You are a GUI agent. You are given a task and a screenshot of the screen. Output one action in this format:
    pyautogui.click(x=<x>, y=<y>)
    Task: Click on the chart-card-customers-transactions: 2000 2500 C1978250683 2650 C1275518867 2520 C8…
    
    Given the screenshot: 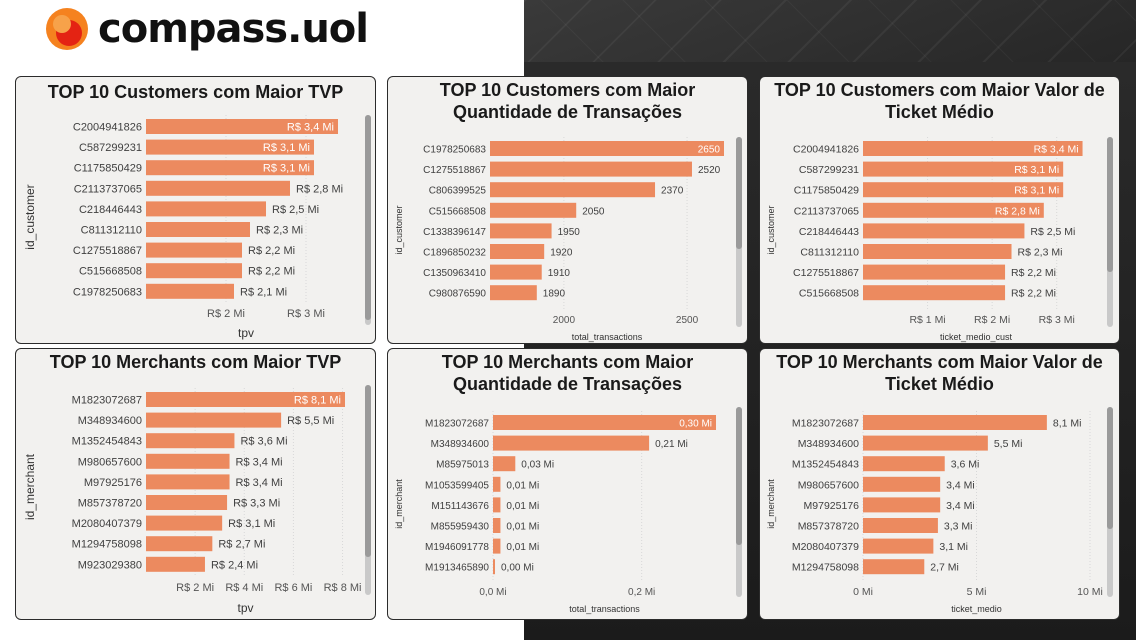 What is the action you would take?
    pyautogui.click(x=567, y=210)
    